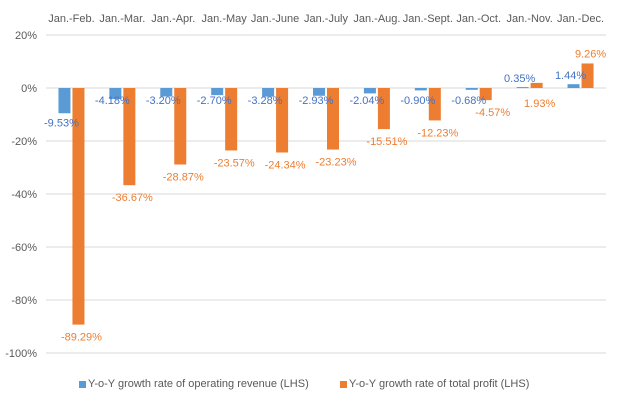 This screenshot has width=621, height=417. I want to click on data-label-profit: 1.93%, so click(539, 104).